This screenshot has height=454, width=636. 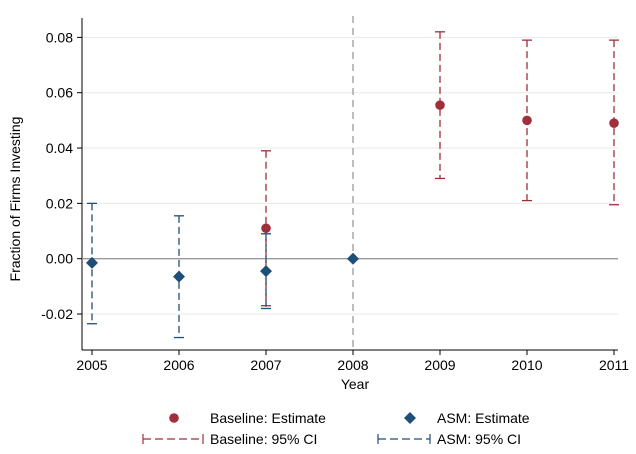 What do you see at coordinates (15, 199) in the screenshot?
I see `y-axis-title: Fraction of Firms Investing` at bounding box center [15, 199].